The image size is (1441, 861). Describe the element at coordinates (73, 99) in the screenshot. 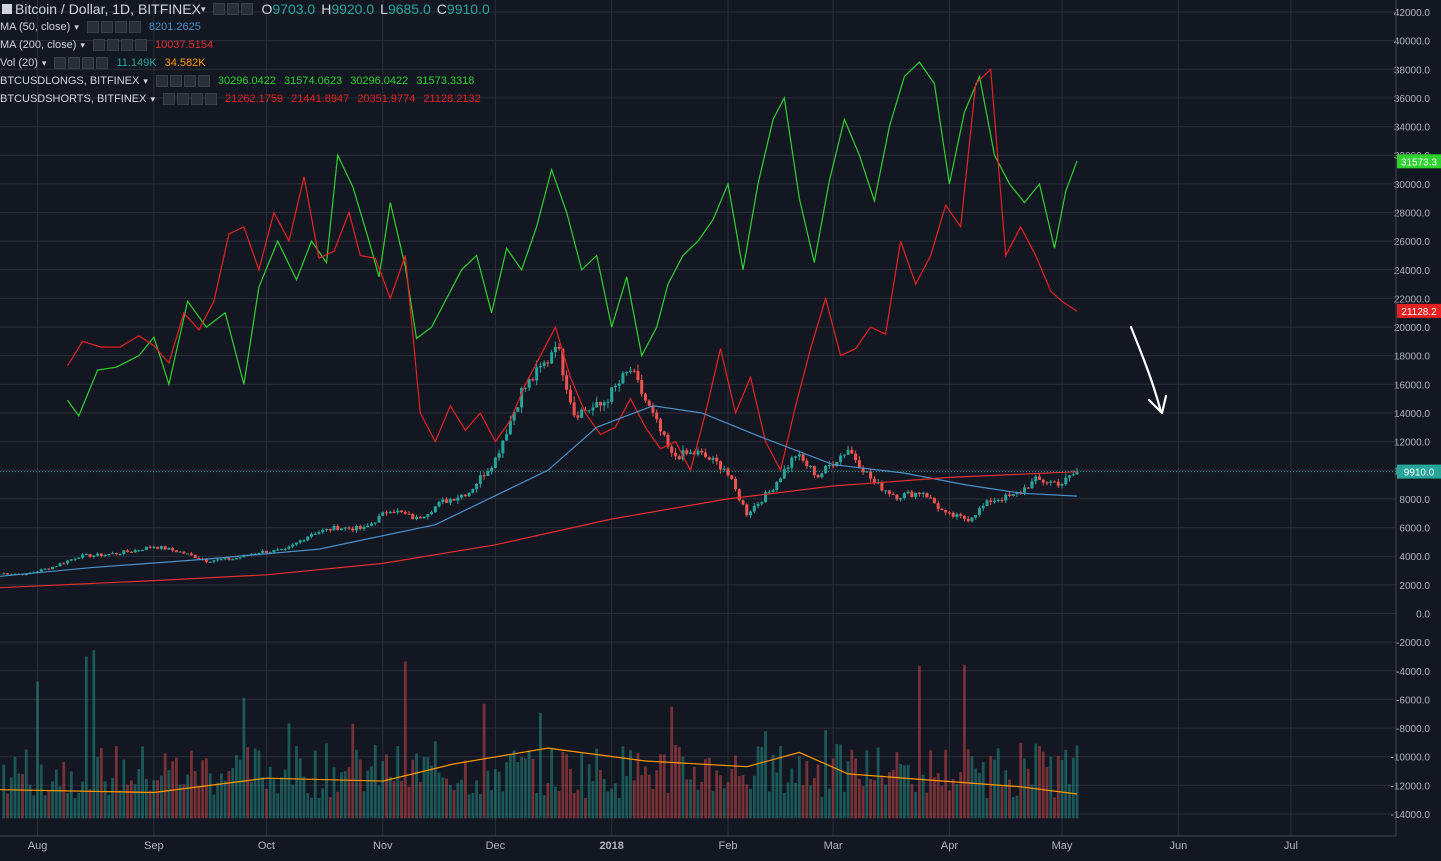

I see `indicator-name: BTCUSDSHORTS, BITFINEX` at that location.